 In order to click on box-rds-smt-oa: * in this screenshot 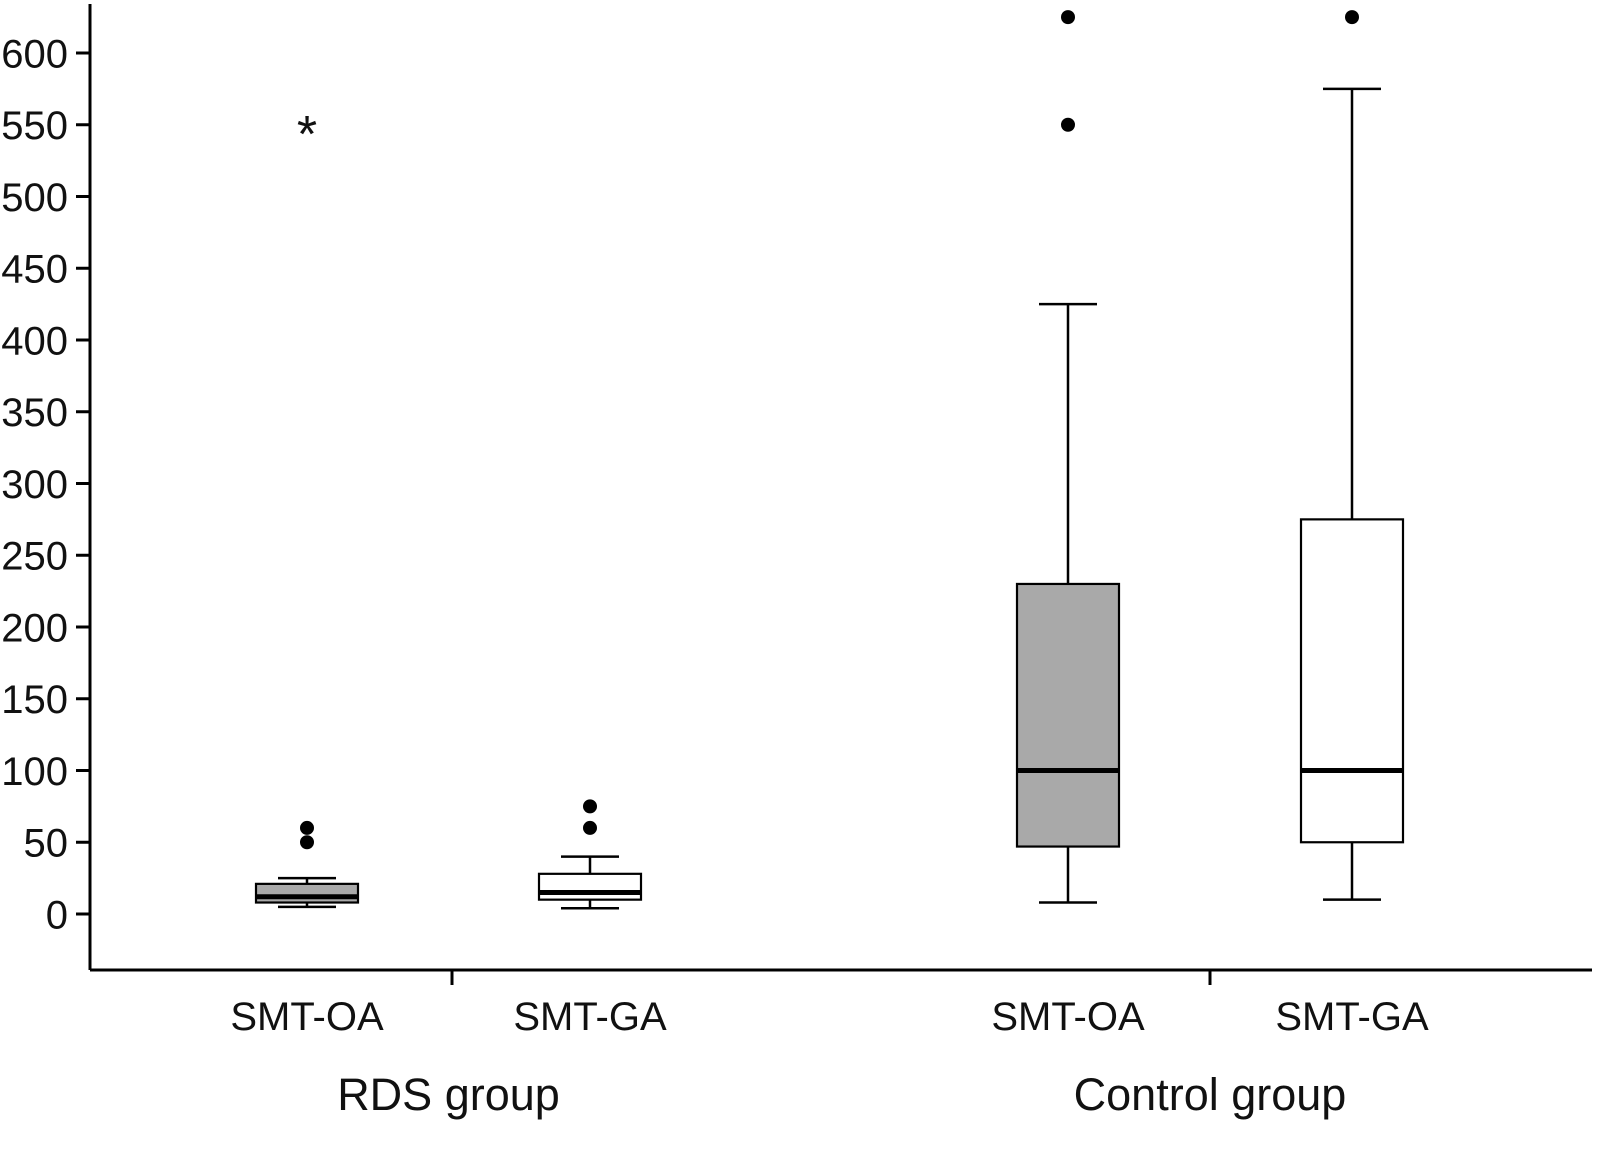, I will do `click(307, 507)`.